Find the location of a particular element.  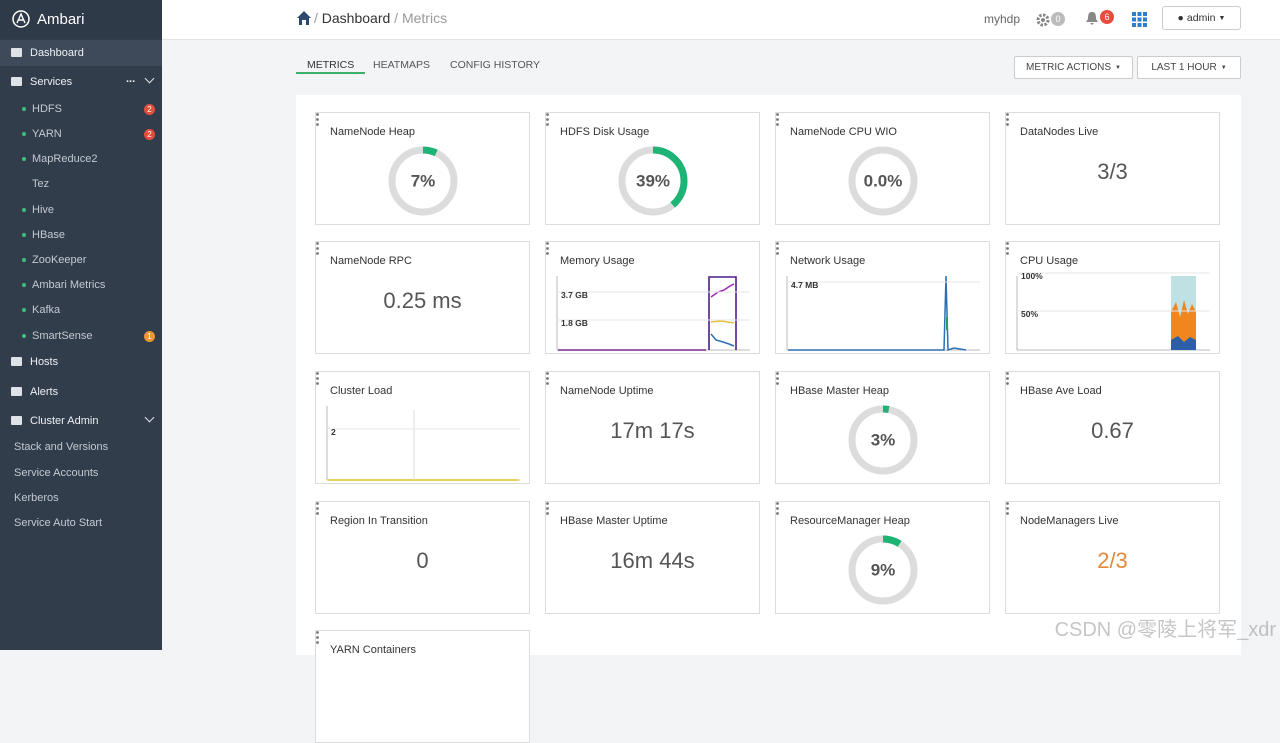

crumb: Metrics is located at coordinates (424, 18).